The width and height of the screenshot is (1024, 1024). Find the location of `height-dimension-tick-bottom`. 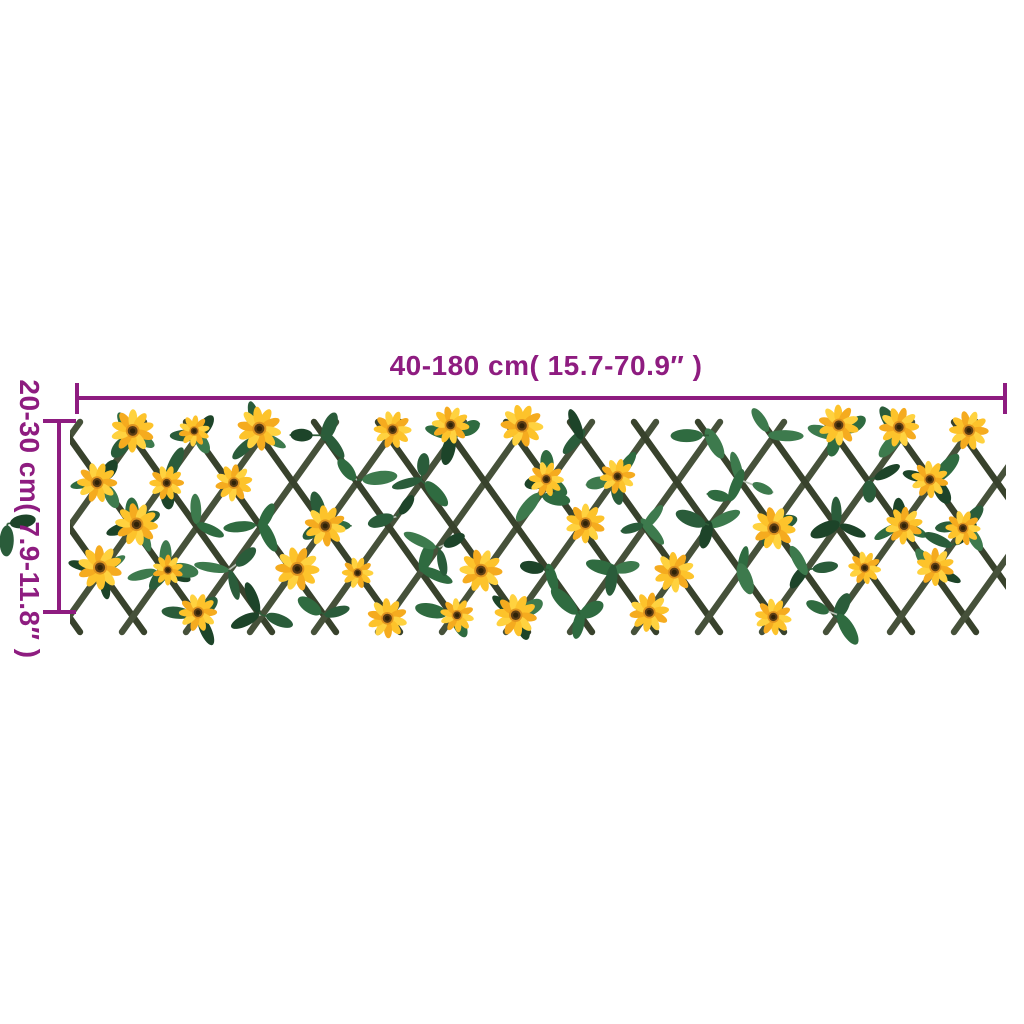

height-dimension-tick-bottom is located at coordinates (59, 612).